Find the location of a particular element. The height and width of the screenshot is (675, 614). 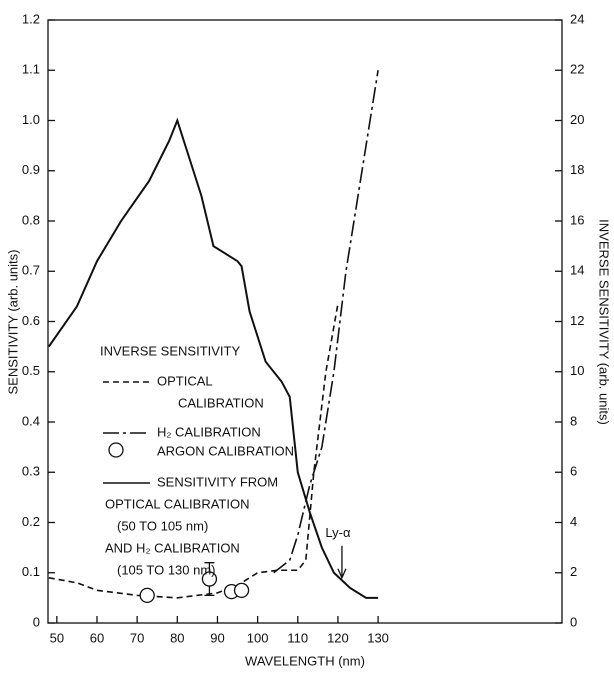

y-tick-label: 1.1 is located at coordinates (31, 69).